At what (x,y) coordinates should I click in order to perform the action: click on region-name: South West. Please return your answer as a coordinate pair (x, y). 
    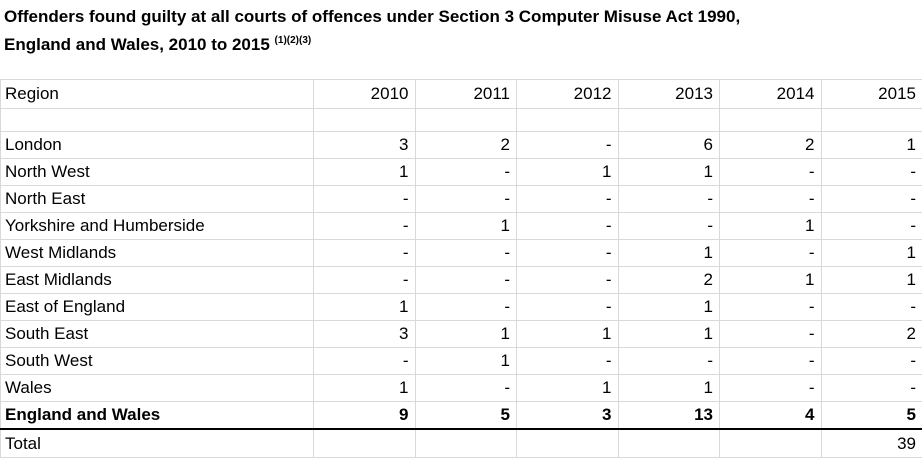
    Looking at the image, I should click on (157, 361).